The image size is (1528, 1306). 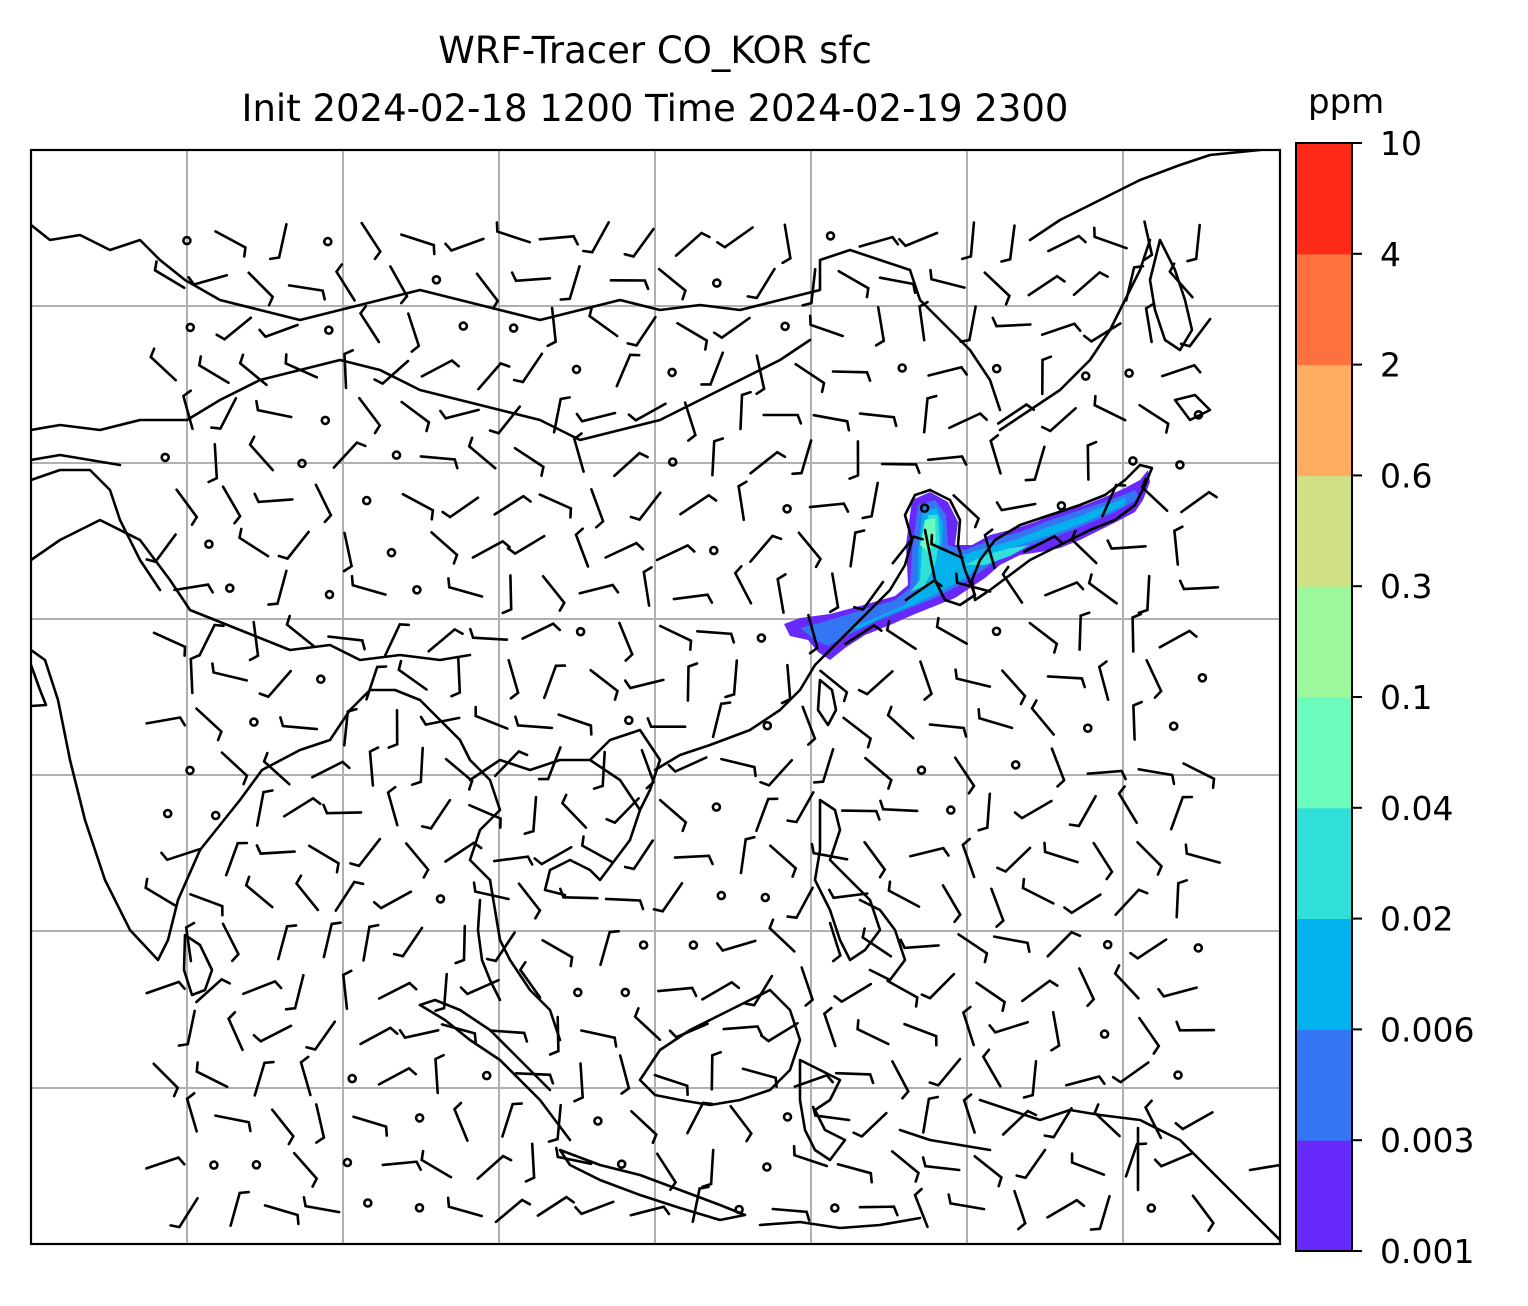 I want to click on colorbar-tick-label: 0.3, so click(x=1406, y=586).